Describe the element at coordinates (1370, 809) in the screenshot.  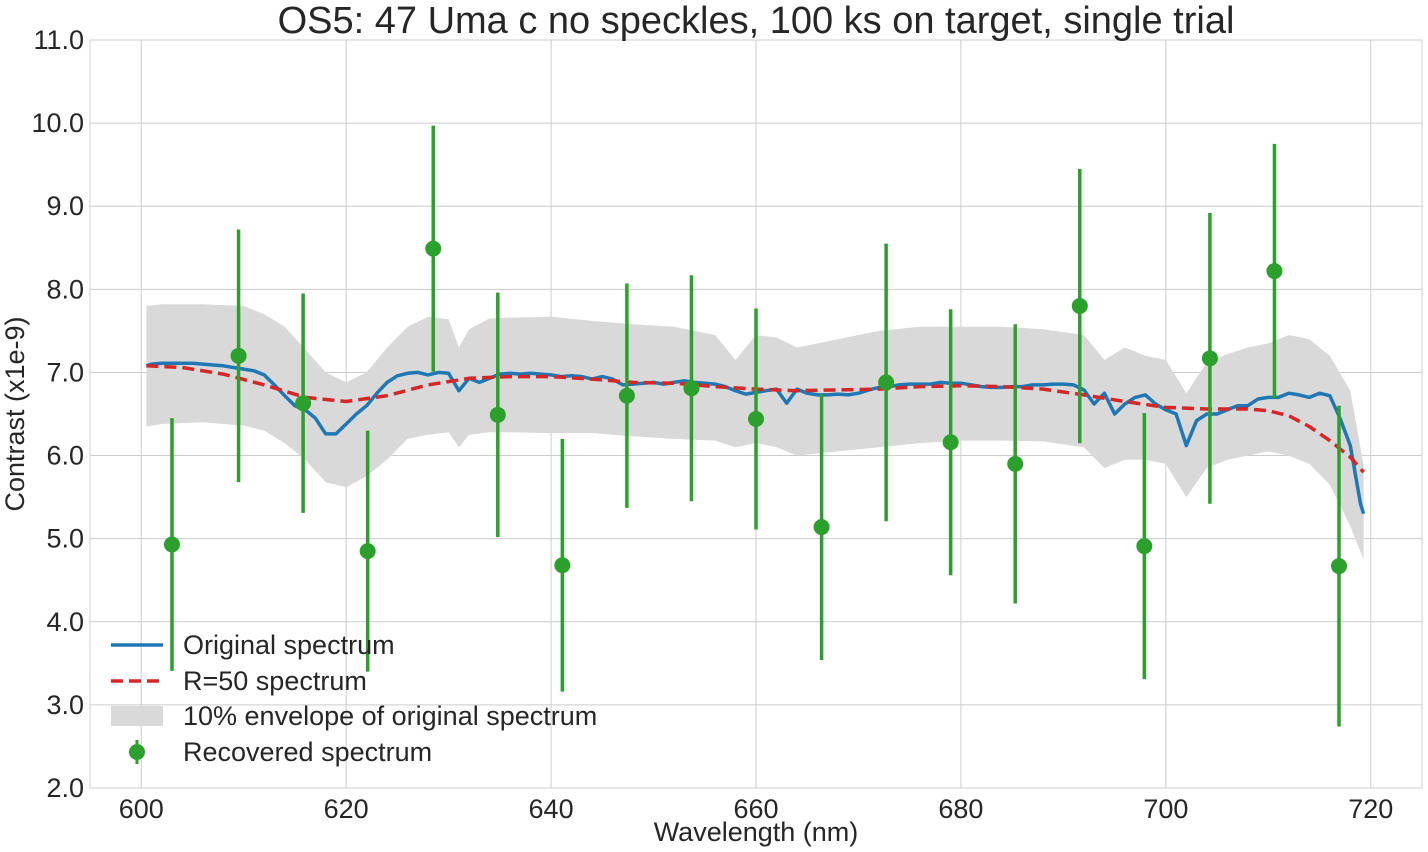
I see `x-tick-label: 720` at that location.